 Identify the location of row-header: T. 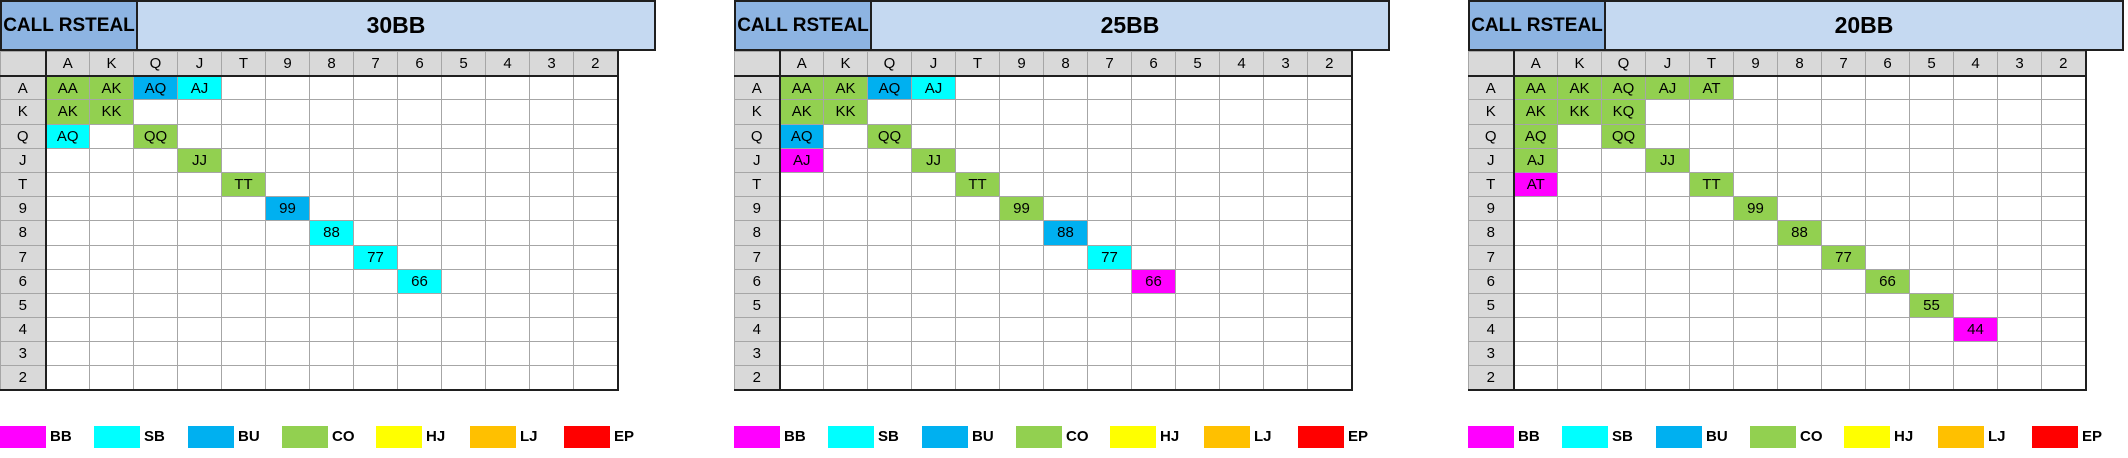
(757, 184).